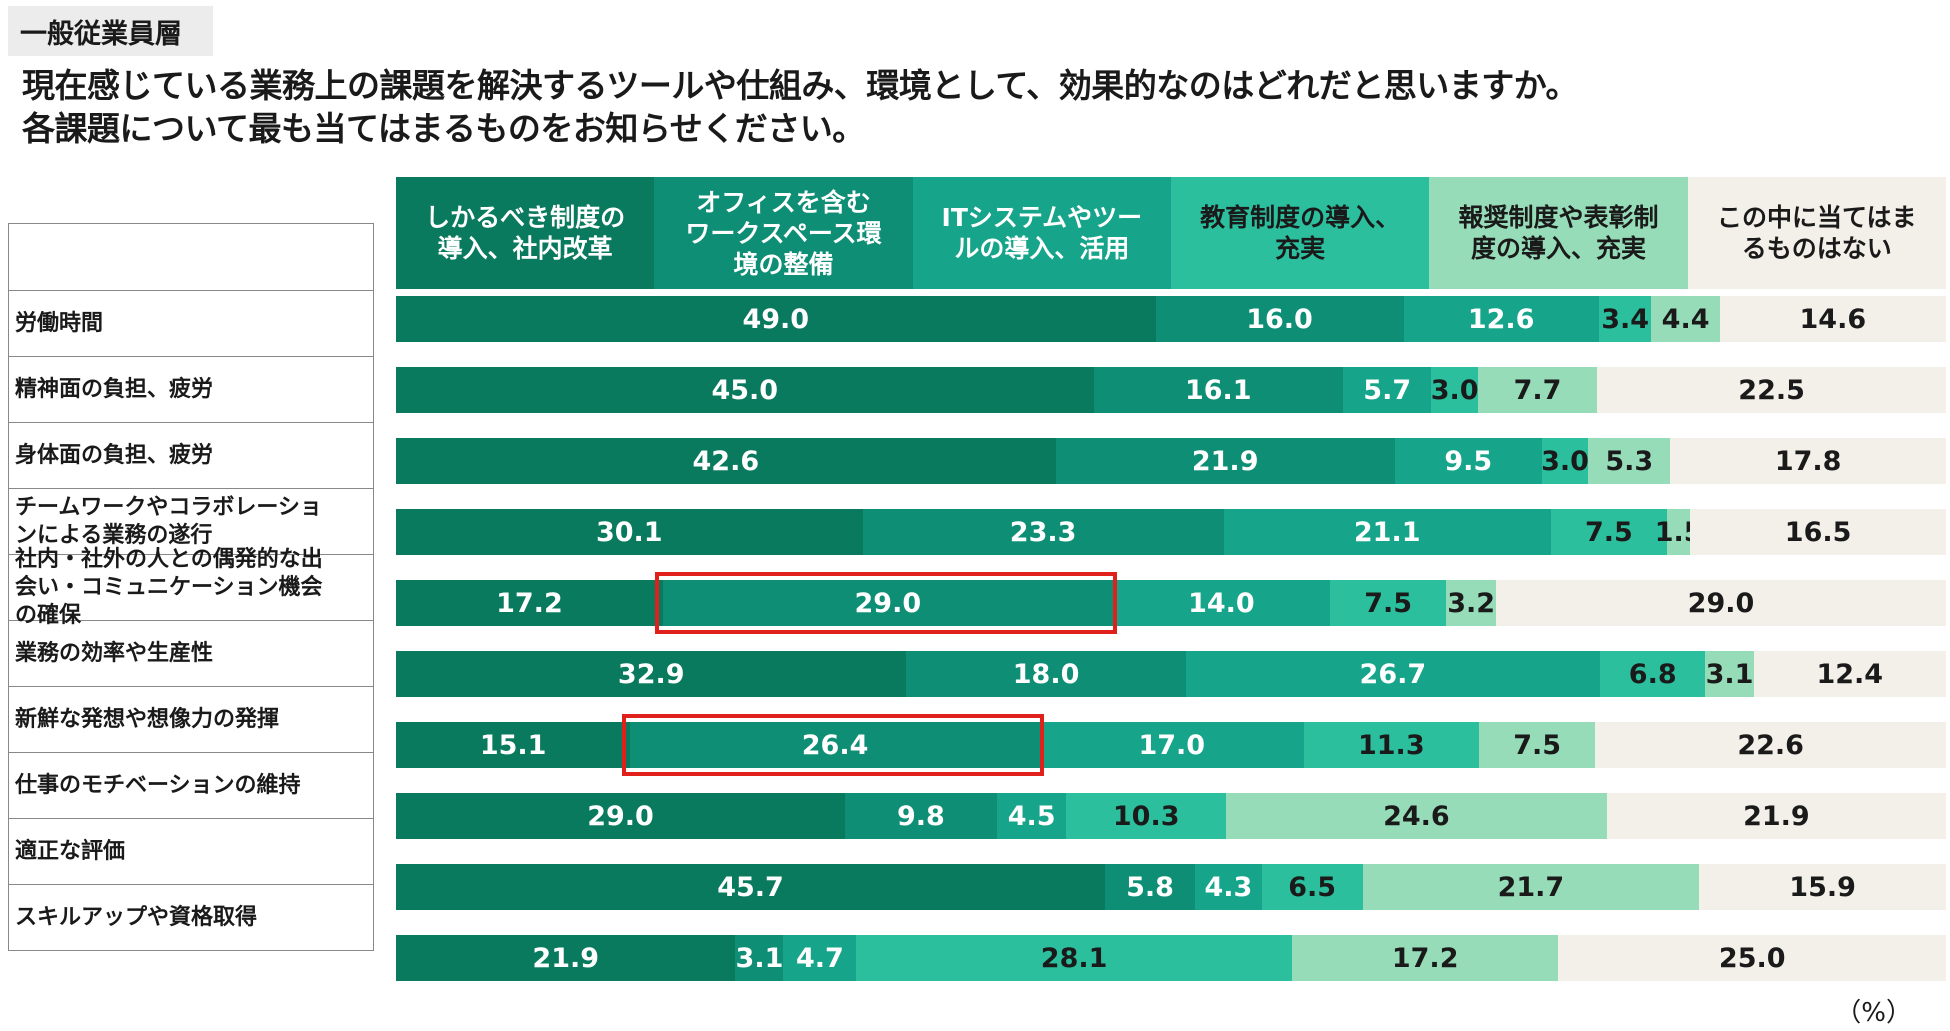  I want to click on legend-label-line: 充実, so click(1300, 248).